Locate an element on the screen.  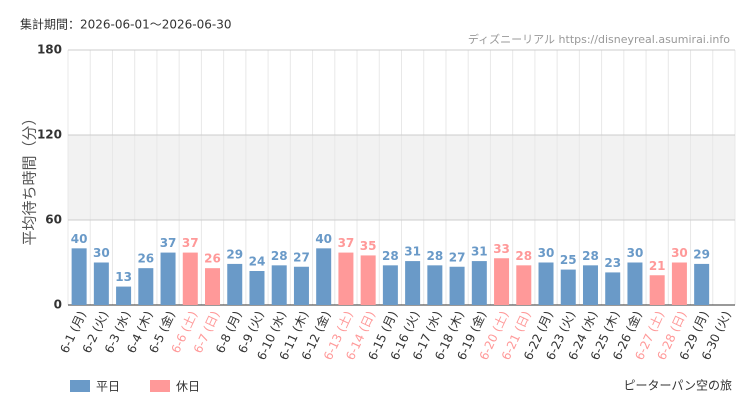
legend-label: 休日 is located at coordinates (188, 387).